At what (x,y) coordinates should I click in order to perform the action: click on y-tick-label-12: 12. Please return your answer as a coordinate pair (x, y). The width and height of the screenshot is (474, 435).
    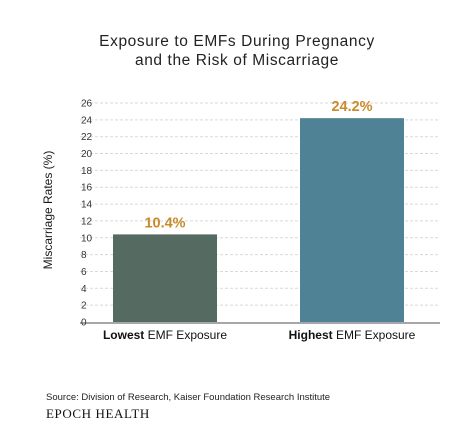
    Looking at the image, I should click on (87, 221).